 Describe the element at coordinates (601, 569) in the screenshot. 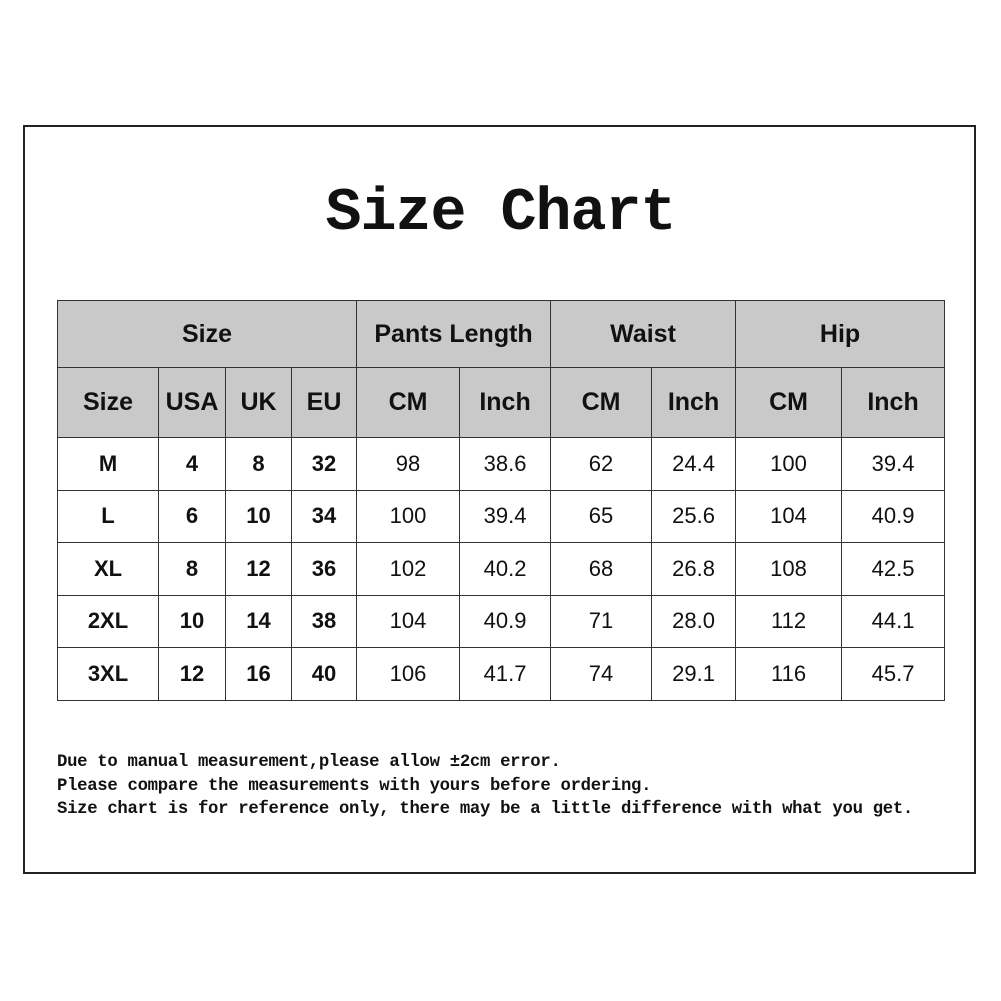

I see `table-cell: 68` at that location.